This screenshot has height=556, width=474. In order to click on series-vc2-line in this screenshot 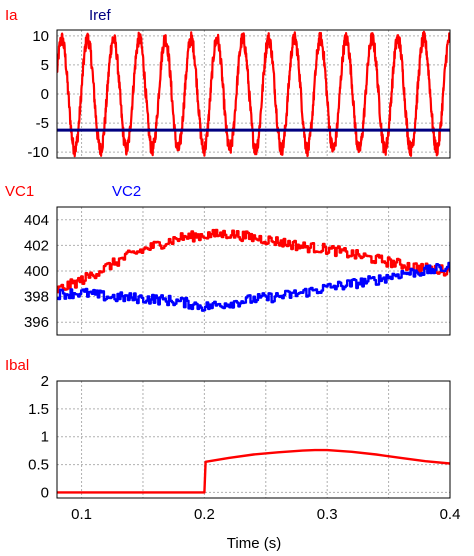, I will do `click(253, 286)`.